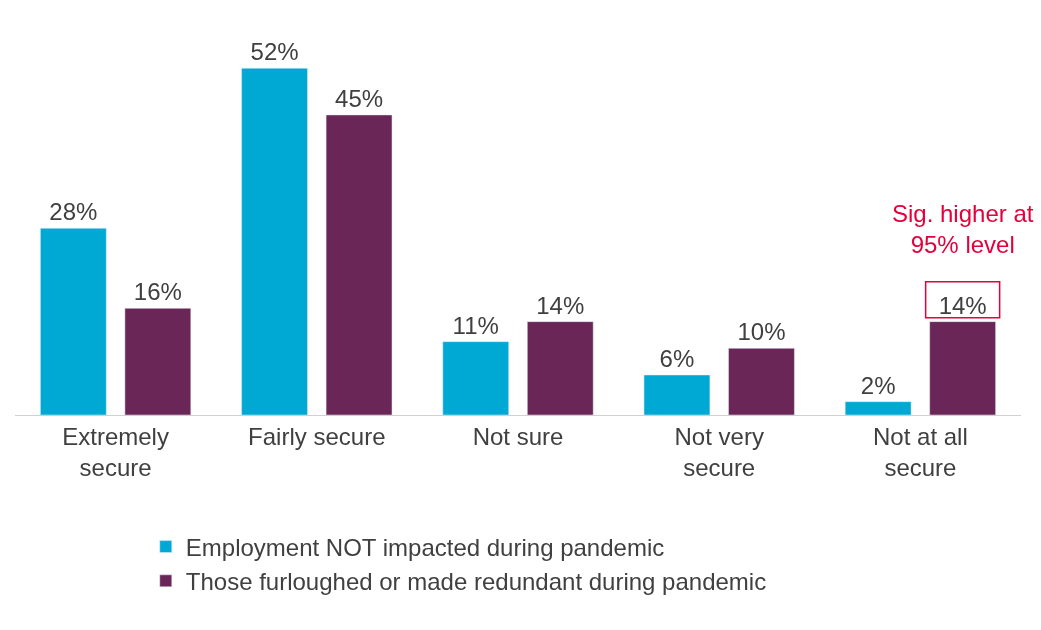 The height and width of the screenshot is (630, 1041). I want to click on legend-label: Those furloughed or made redundant during pandemic, so click(476, 582).